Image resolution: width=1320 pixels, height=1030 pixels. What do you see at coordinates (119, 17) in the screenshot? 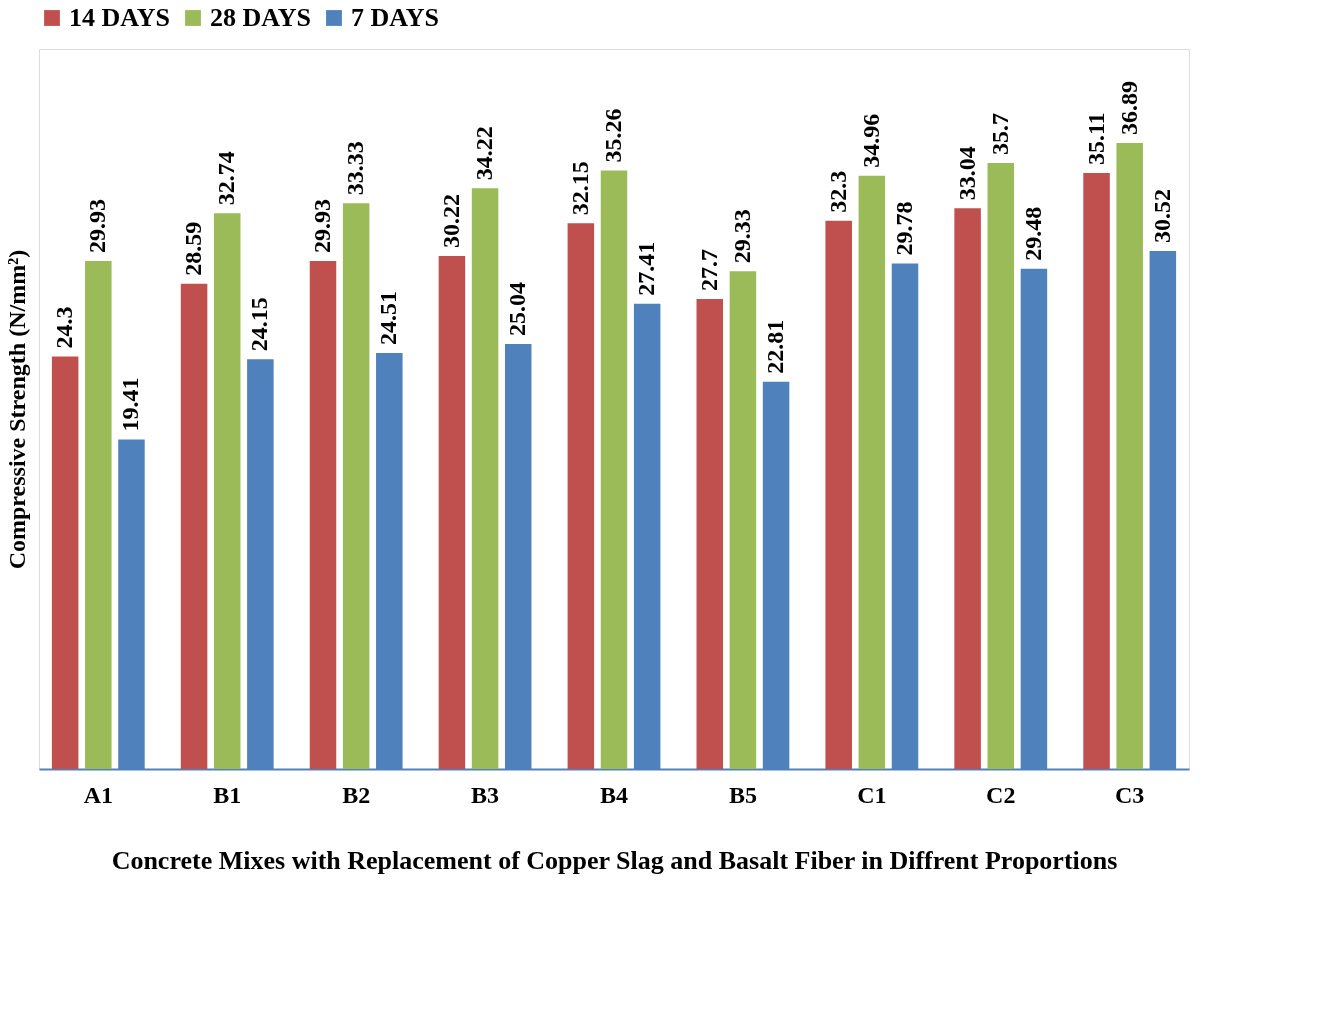
I see `legend-label: 14 DAYS` at bounding box center [119, 17].